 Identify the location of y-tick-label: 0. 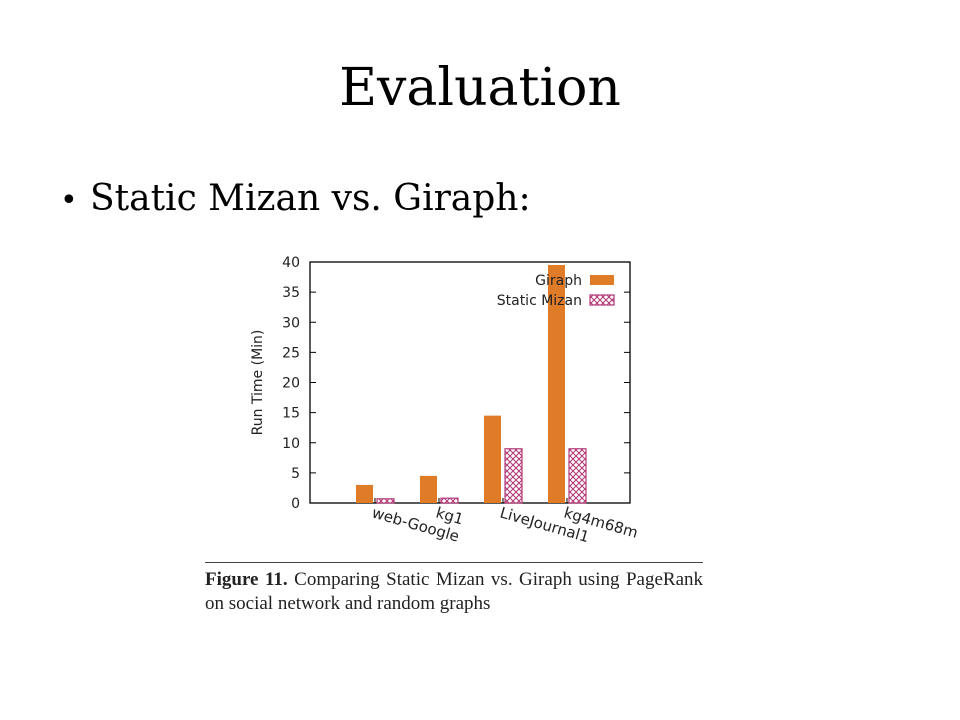
(295, 504).